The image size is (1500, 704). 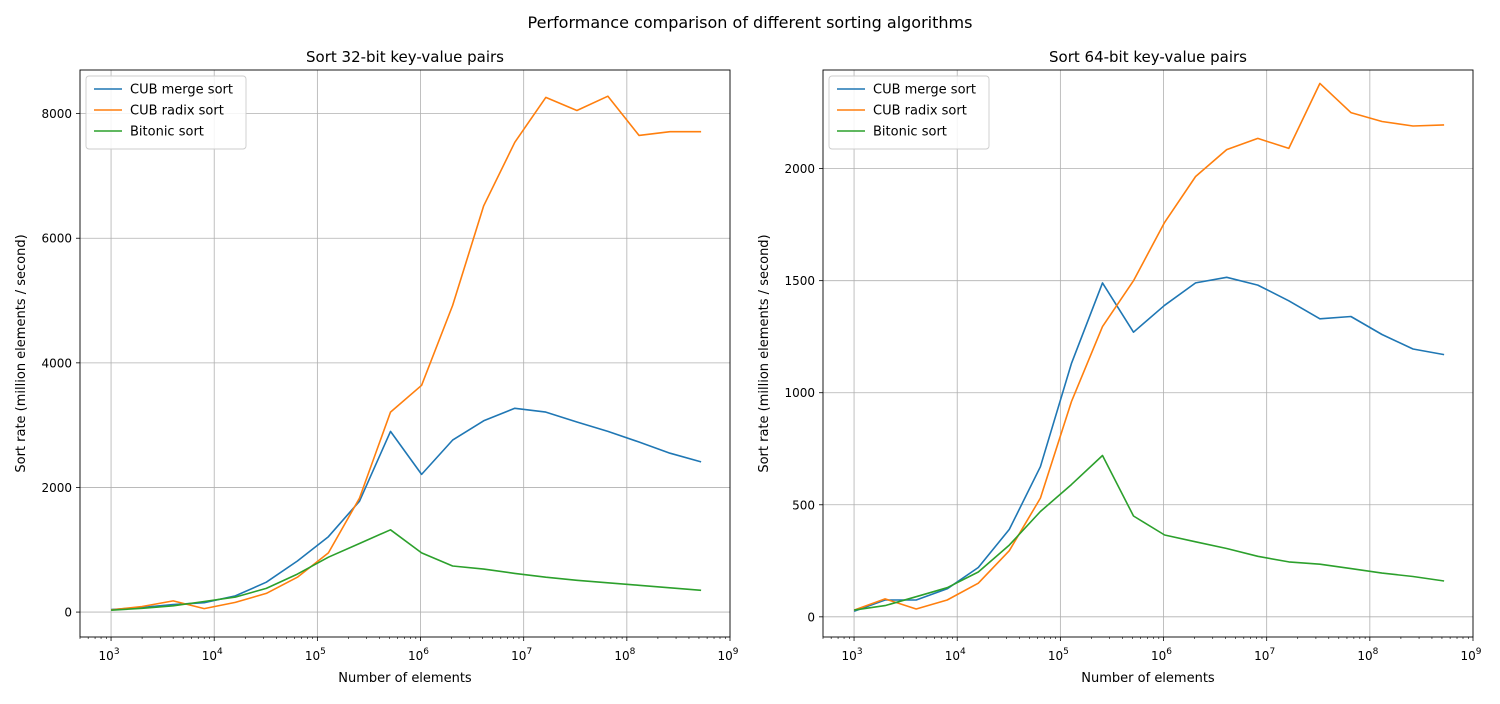 I want to click on y-tick-label: 1000, so click(x=799, y=393).